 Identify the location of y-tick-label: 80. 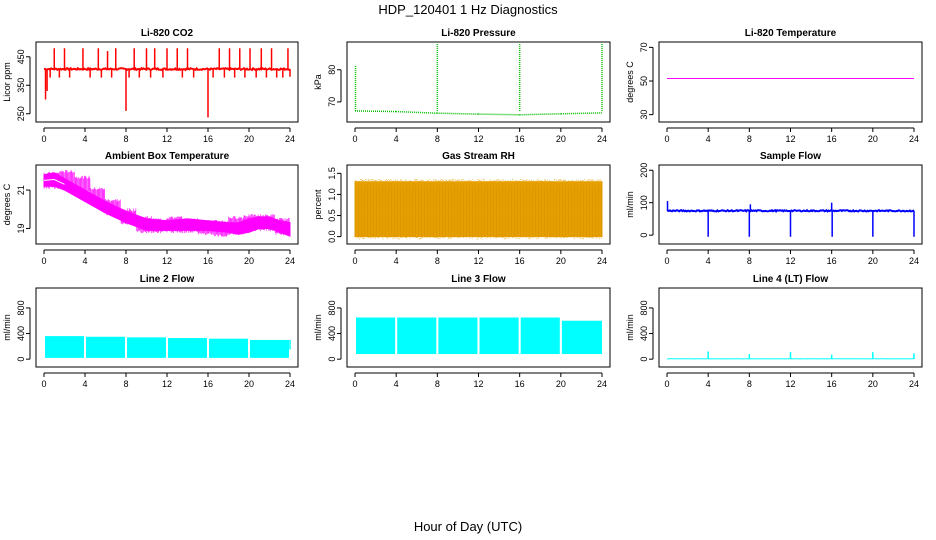
(332, 70).